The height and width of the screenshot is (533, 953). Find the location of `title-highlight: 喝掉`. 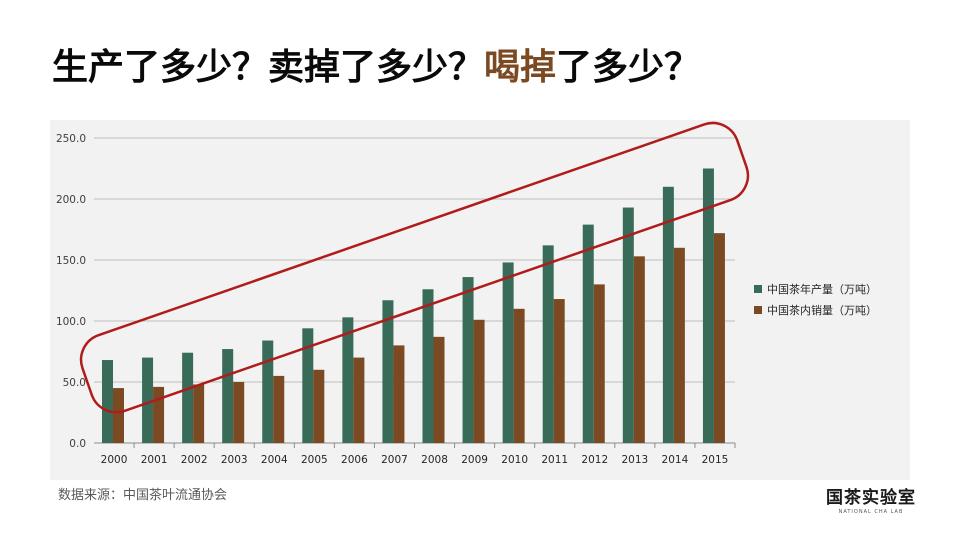

title-highlight: 喝掉 is located at coordinates (520, 67).